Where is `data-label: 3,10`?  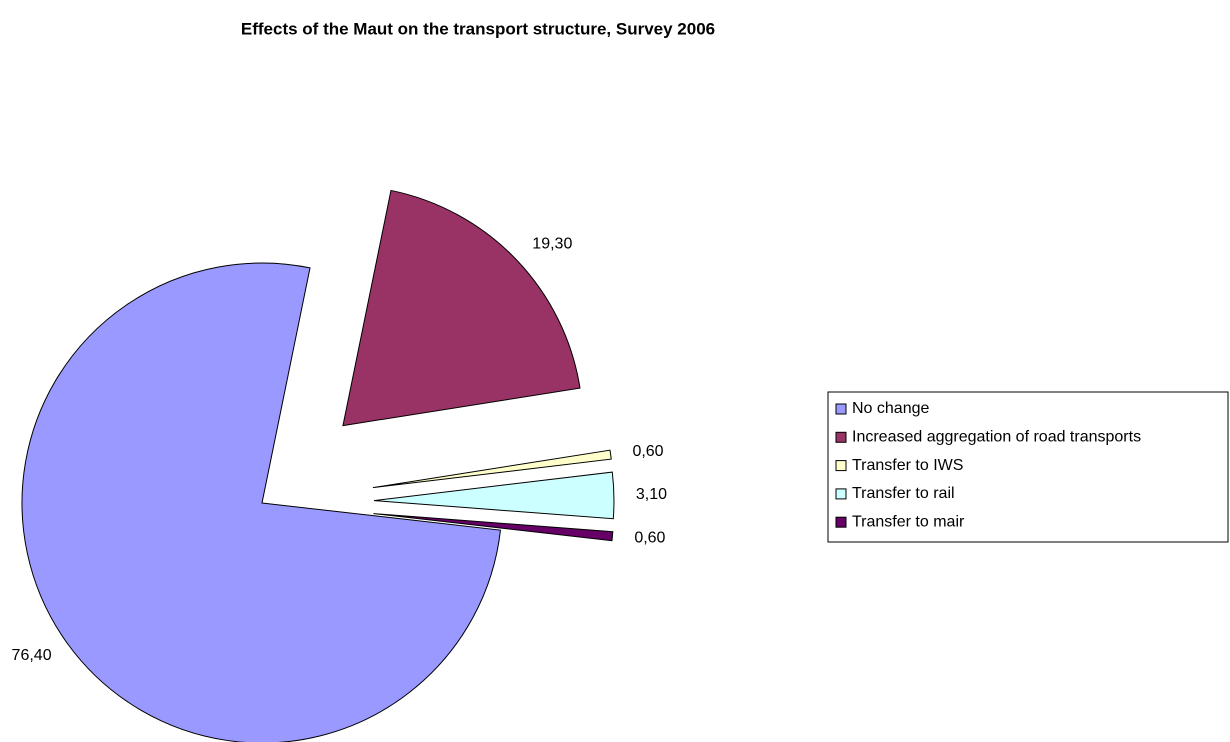
data-label: 3,10 is located at coordinates (651, 494).